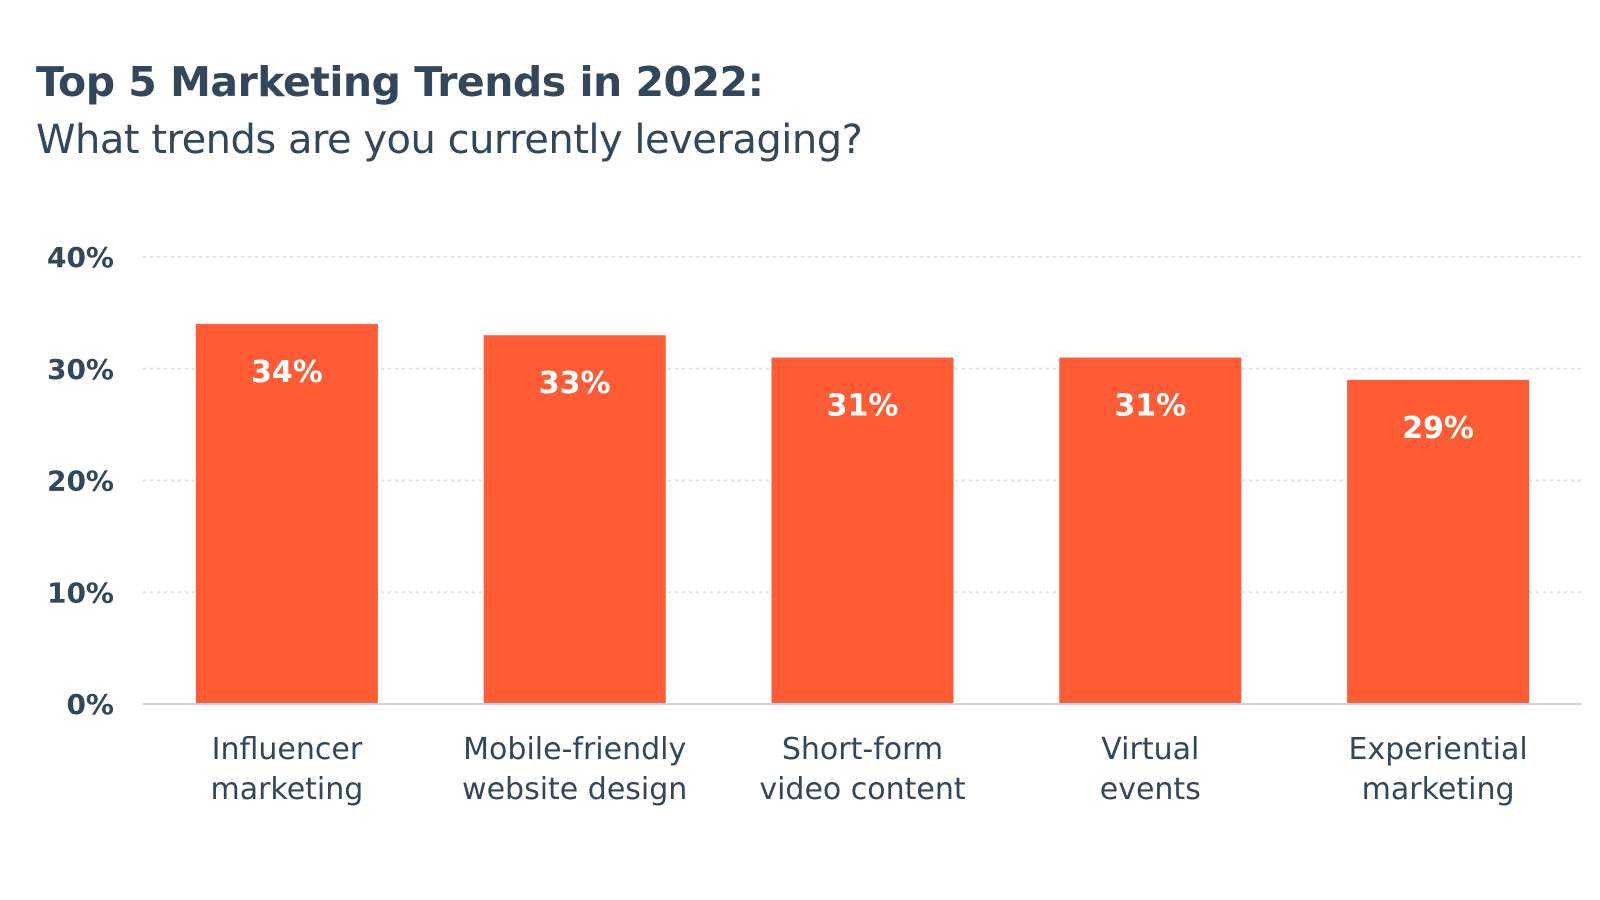 Image resolution: width=1600 pixels, height=900 pixels. I want to click on y-tick-label: 10%, so click(80, 592).